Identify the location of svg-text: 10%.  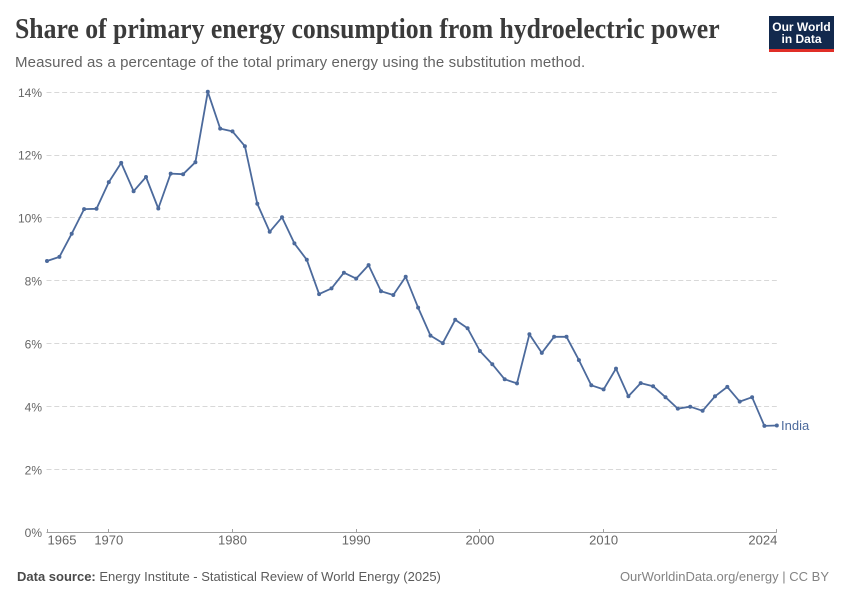
(30, 219).